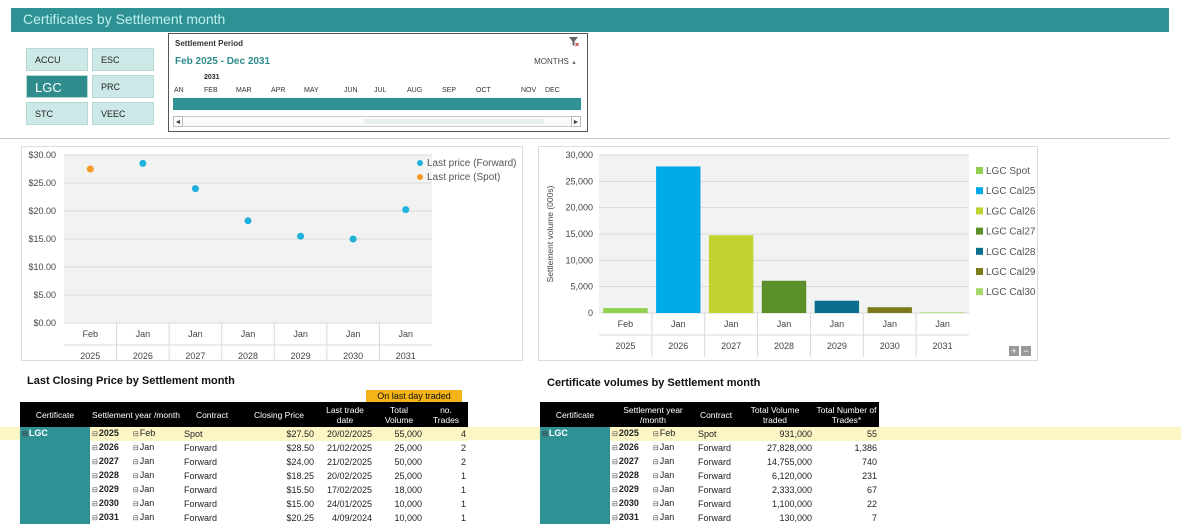 This screenshot has height=524, width=1181. What do you see at coordinates (57, 59) in the screenshot?
I see `slicer-item-accu: ACCU` at bounding box center [57, 59].